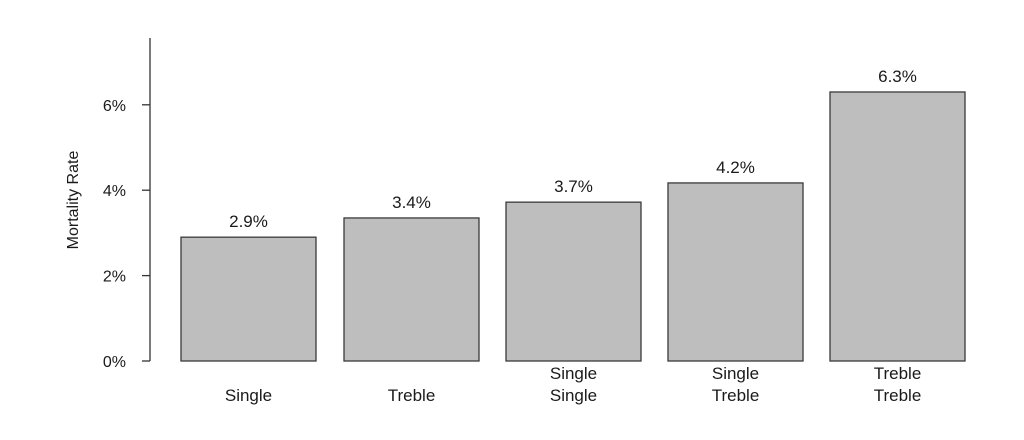 The image size is (1024, 440). I want to click on bar-value-label: 6.3%, so click(897, 76).